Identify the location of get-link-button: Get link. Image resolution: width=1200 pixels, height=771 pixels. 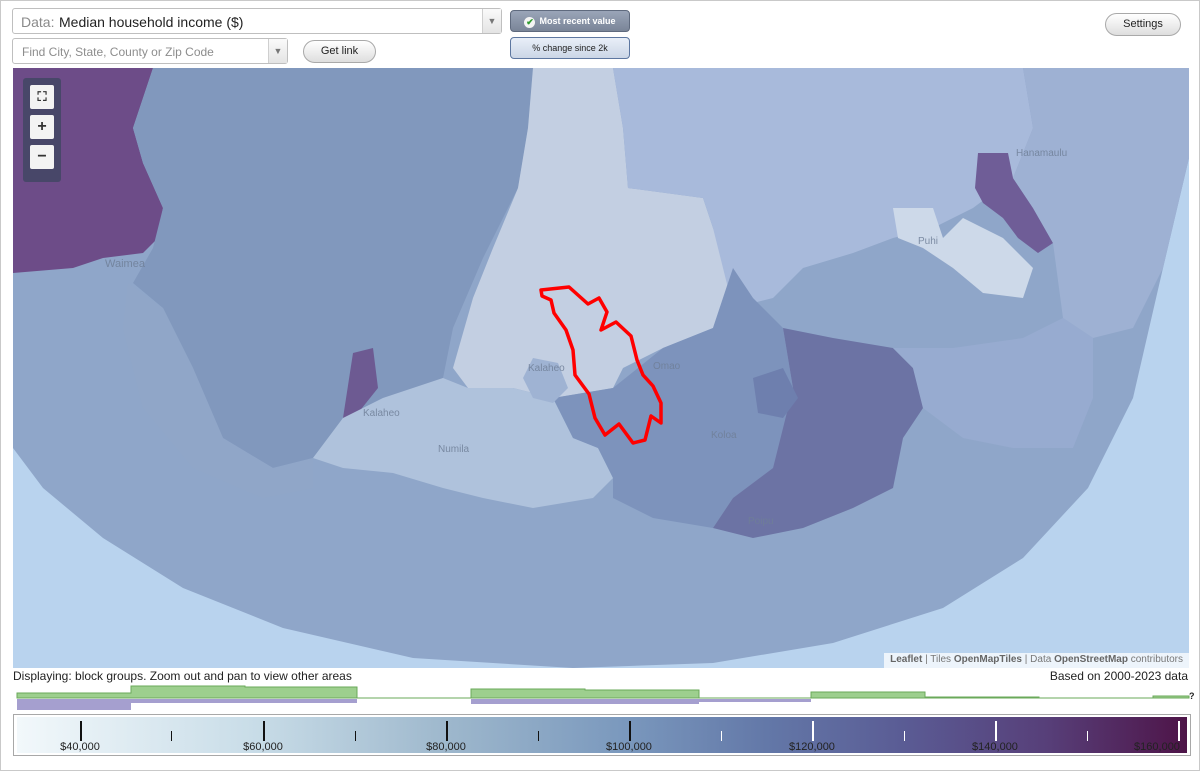
(339, 51).